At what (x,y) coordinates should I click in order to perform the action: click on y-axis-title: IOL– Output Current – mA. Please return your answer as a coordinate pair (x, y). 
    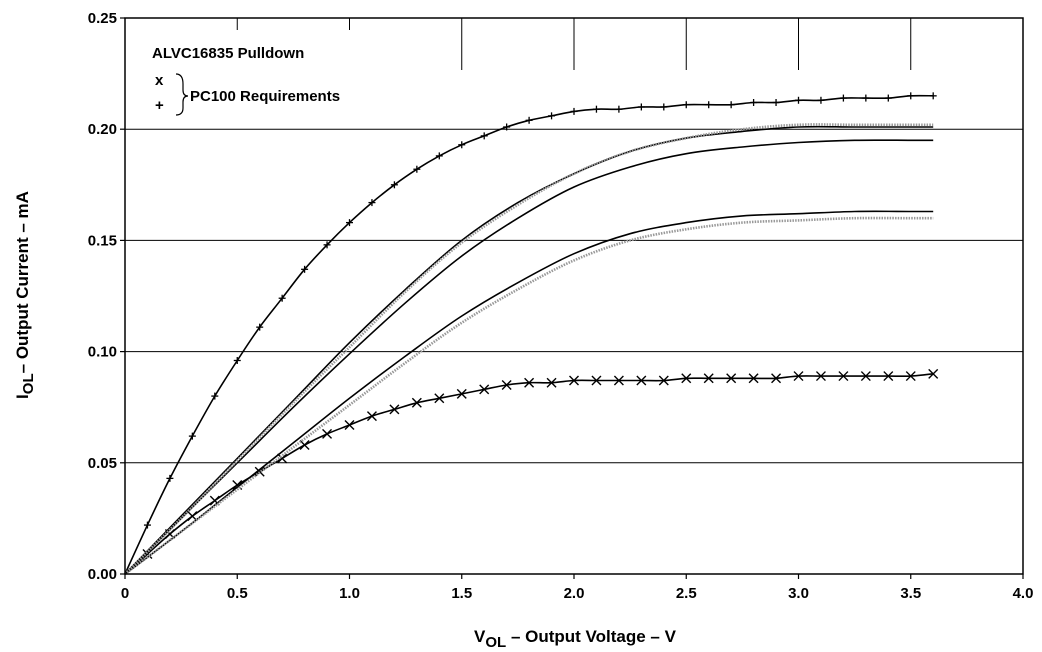
    Looking at the image, I should click on (25, 295).